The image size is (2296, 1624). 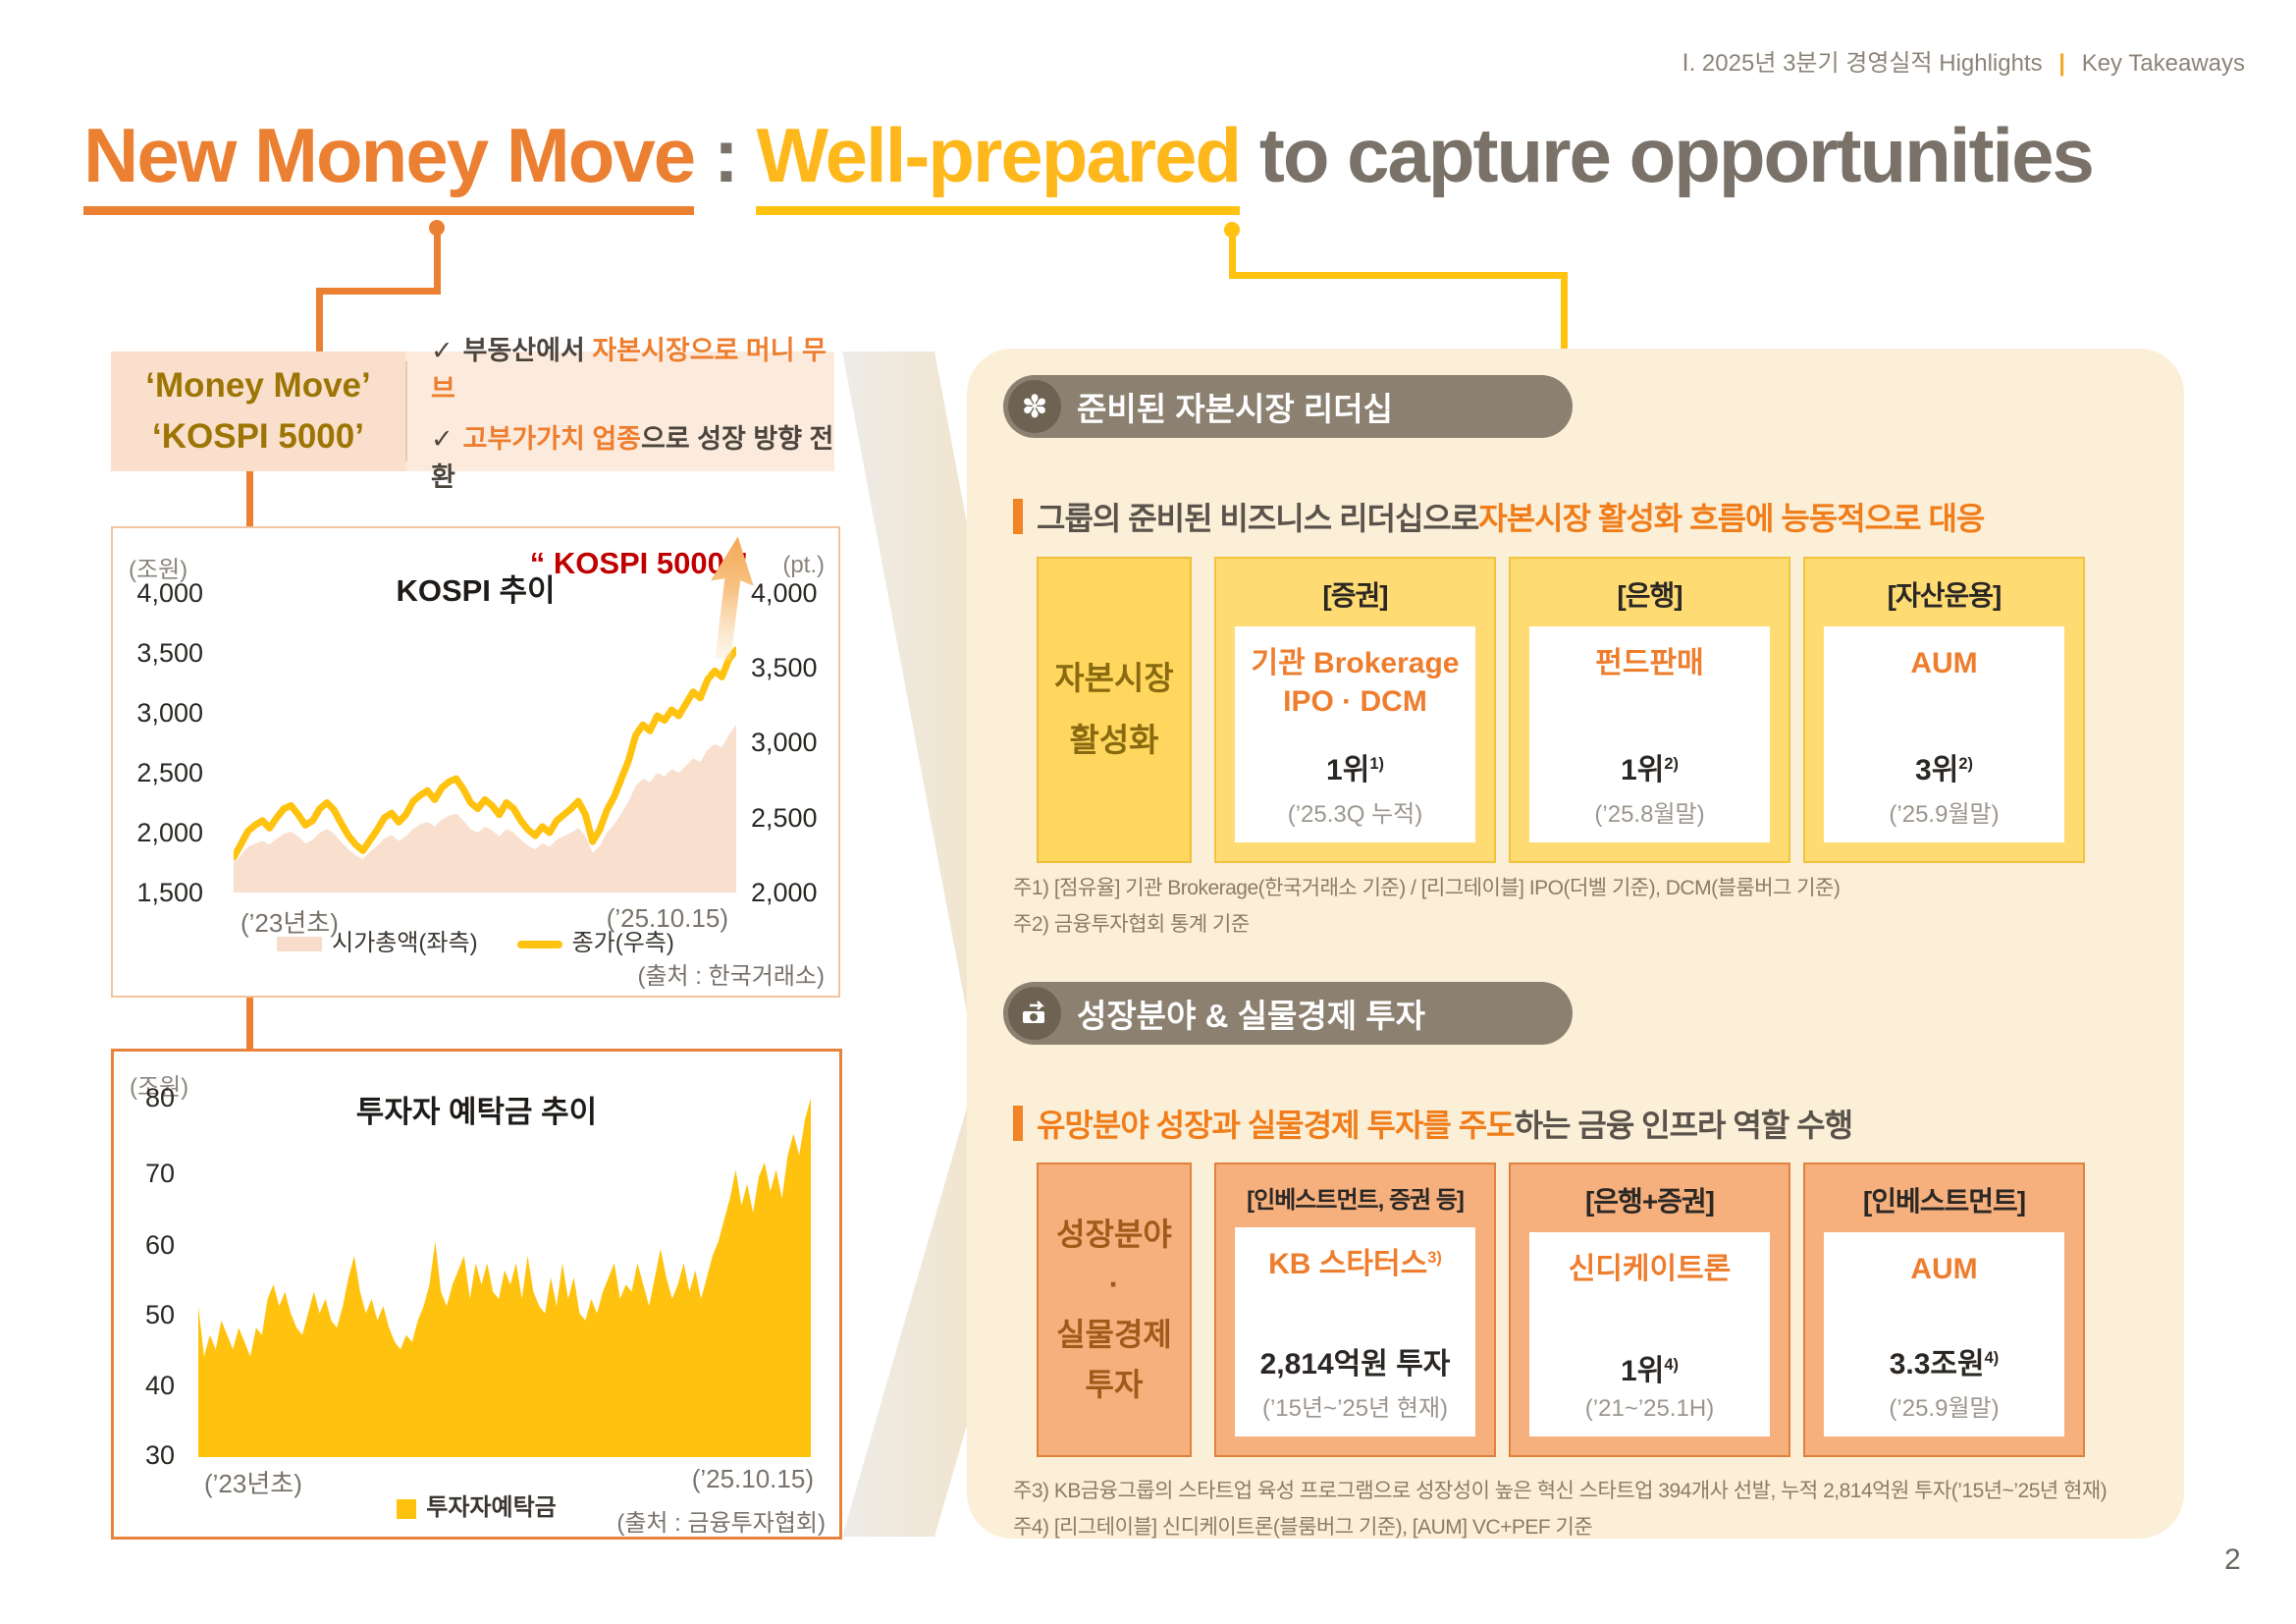 What do you see at coordinates (1649, 814) in the screenshot?
I see `box-note: (’25.8월말)` at bounding box center [1649, 814].